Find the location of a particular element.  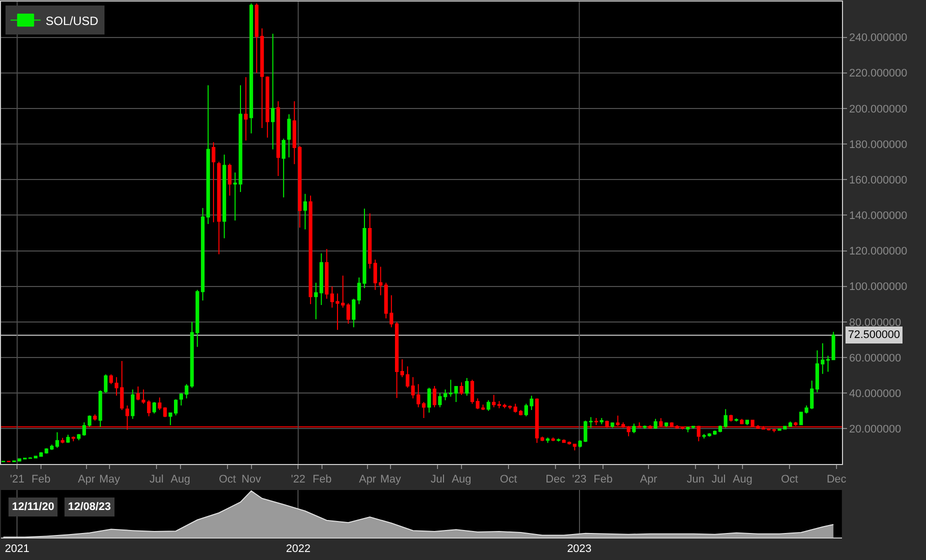

x-tick-label: 2023 is located at coordinates (579, 548).